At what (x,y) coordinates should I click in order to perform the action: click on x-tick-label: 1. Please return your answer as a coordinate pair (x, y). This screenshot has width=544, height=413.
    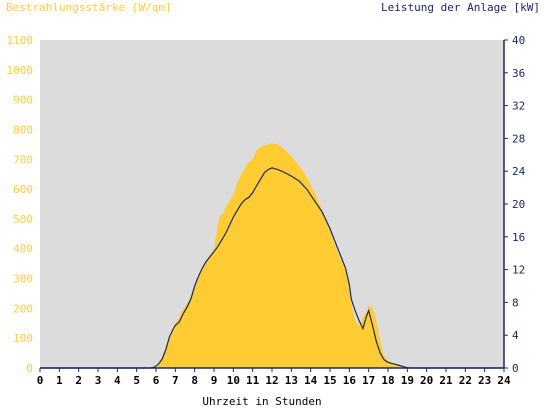
    Looking at the image, I should click on (59, 380).